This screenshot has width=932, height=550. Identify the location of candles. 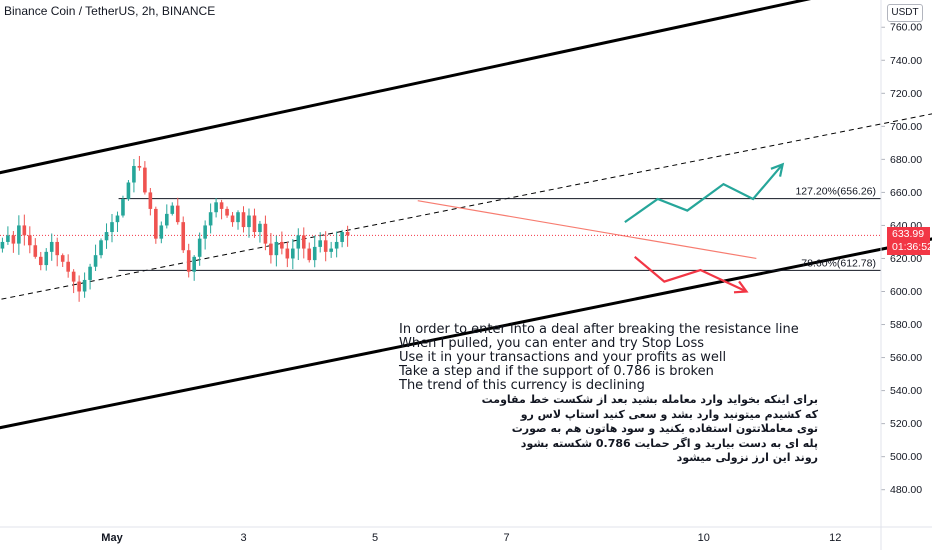
(175, 228).